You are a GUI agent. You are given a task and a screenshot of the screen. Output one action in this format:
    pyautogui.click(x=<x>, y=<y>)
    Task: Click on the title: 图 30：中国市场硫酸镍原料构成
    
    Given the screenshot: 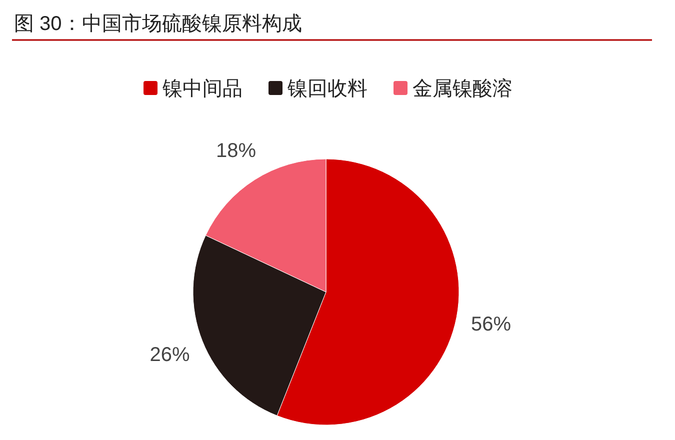 What is the action you would take?
    pyautogui.click(x=158, y=24)
    